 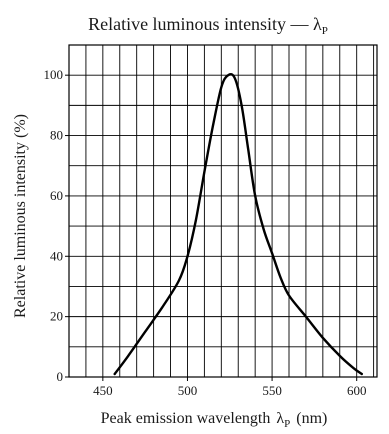 I want to click on x-axis-label-symbol: λ, so click(x=280, y=418).